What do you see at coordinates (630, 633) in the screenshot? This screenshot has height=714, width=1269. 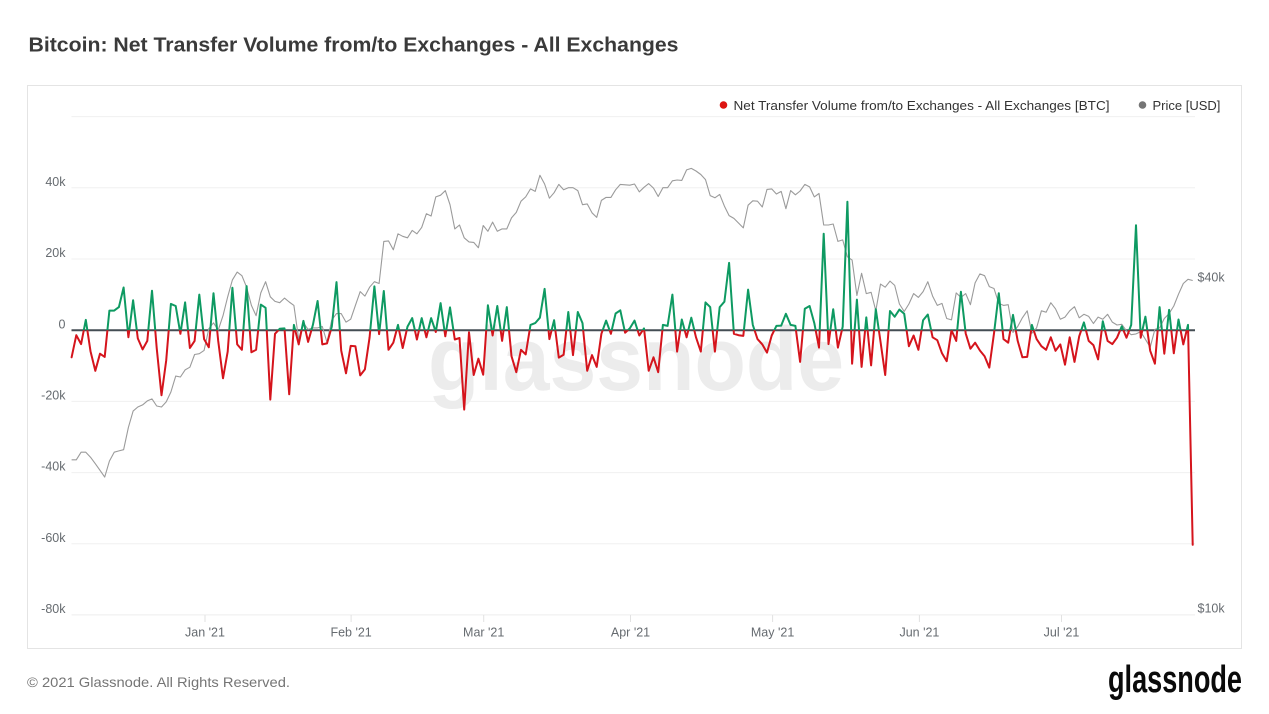 I see `svg-text: Apr '21` at bounding box center [630, 633].